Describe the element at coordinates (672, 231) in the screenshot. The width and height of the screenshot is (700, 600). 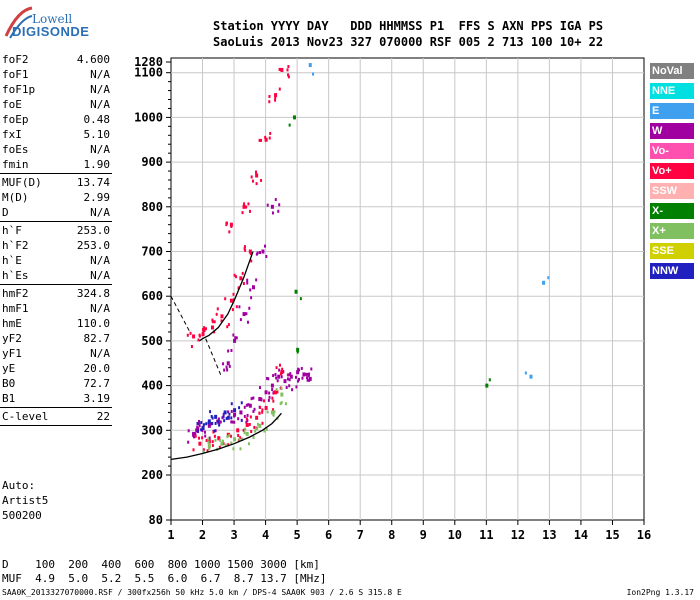
I see `legend-item-xplus: X+` at that location.